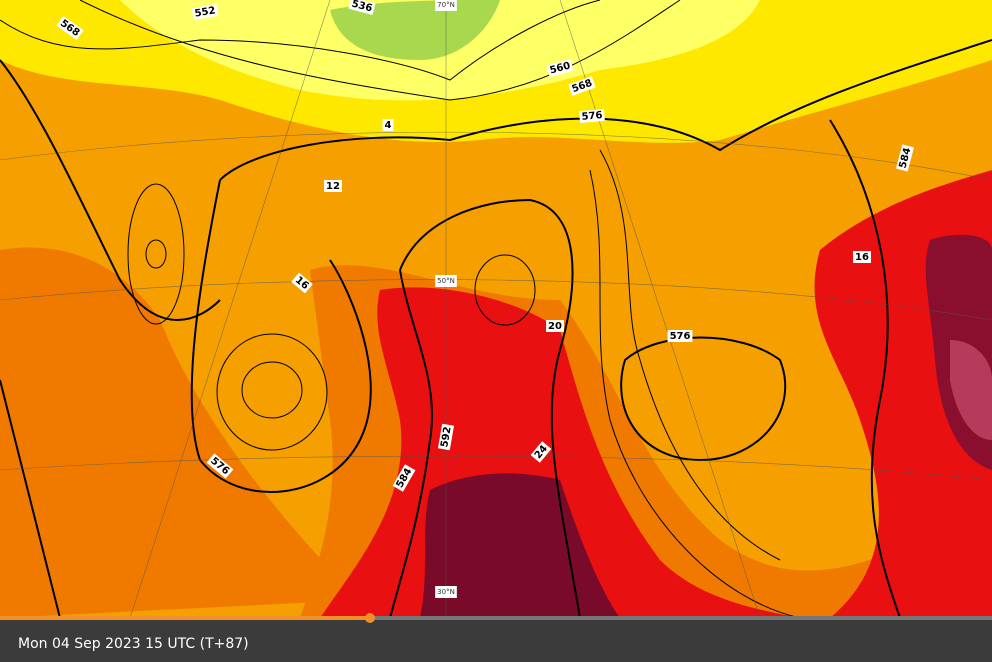  I want to click on minor-label: 4, so click(388, 125).